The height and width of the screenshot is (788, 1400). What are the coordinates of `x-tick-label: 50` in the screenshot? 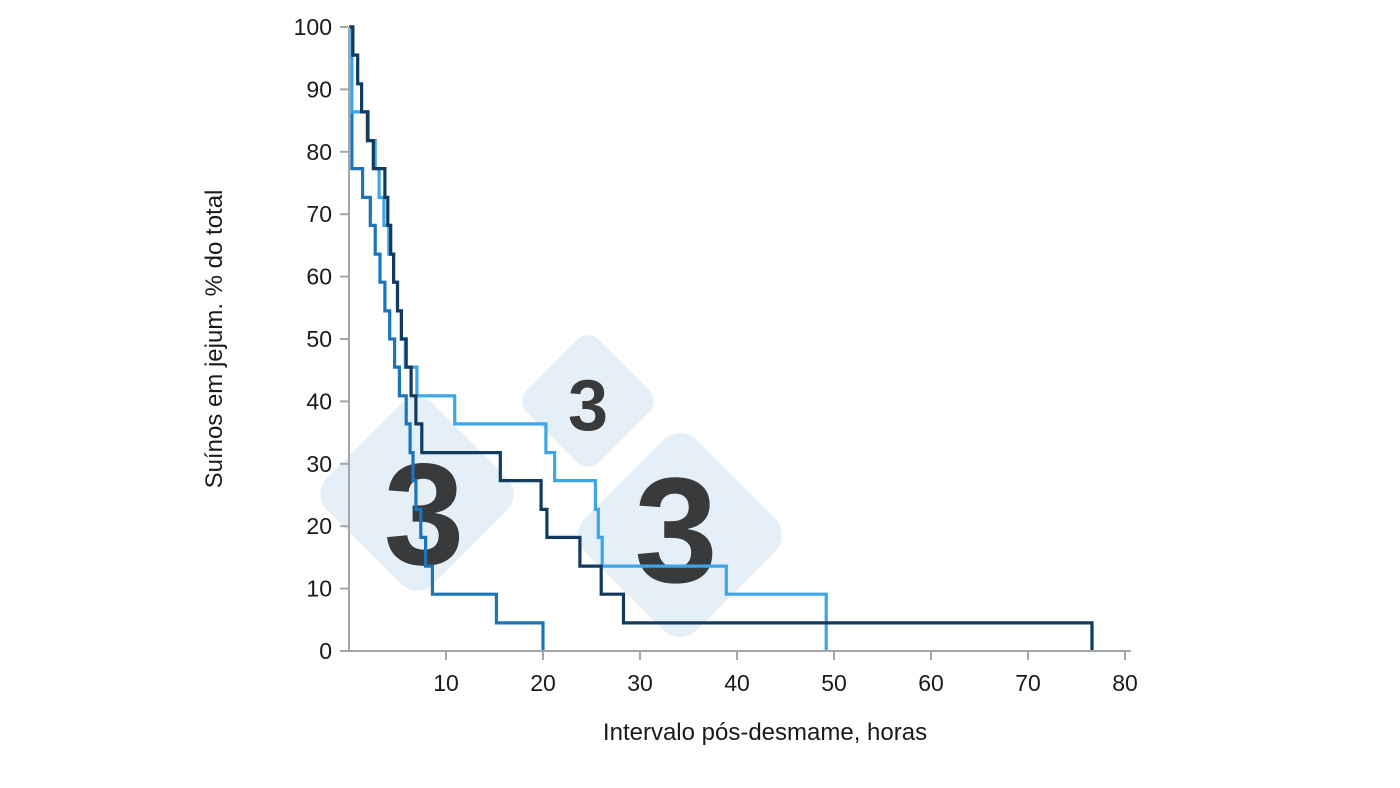 It's located at (834, 683).